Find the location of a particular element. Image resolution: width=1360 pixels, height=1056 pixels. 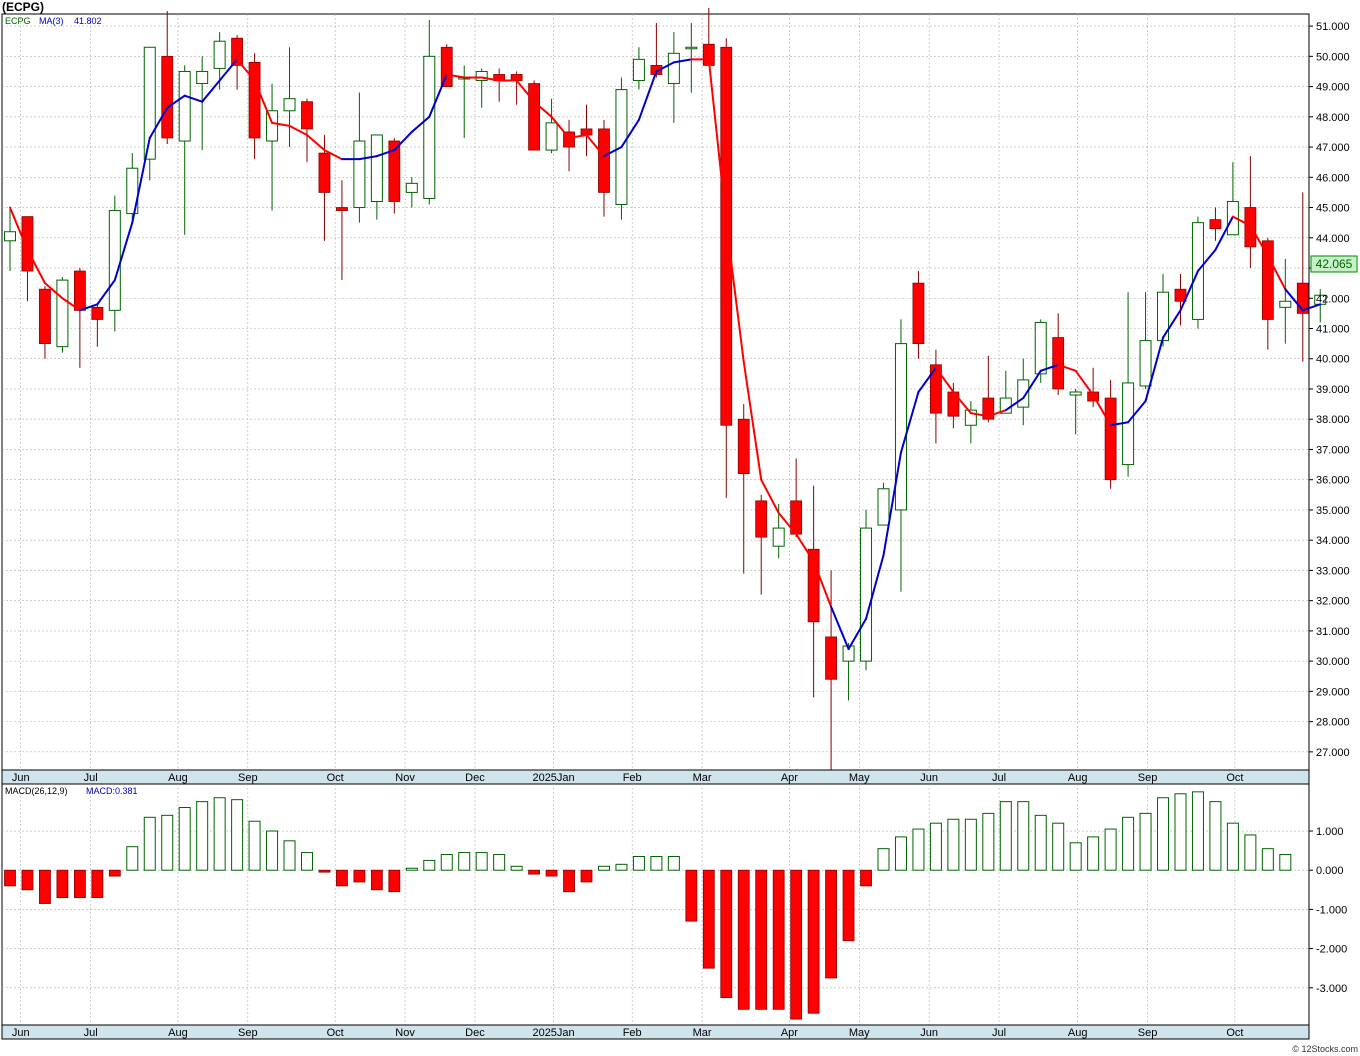

price-tick-label: 37.000 is located at coordinates (1333, 450).